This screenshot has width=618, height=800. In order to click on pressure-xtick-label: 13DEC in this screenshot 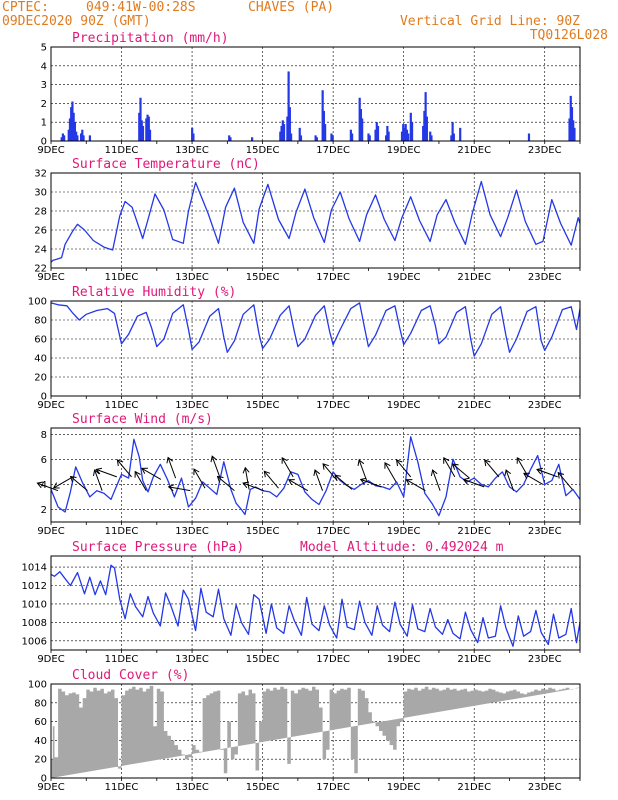, I will do `click(192, 659)`.